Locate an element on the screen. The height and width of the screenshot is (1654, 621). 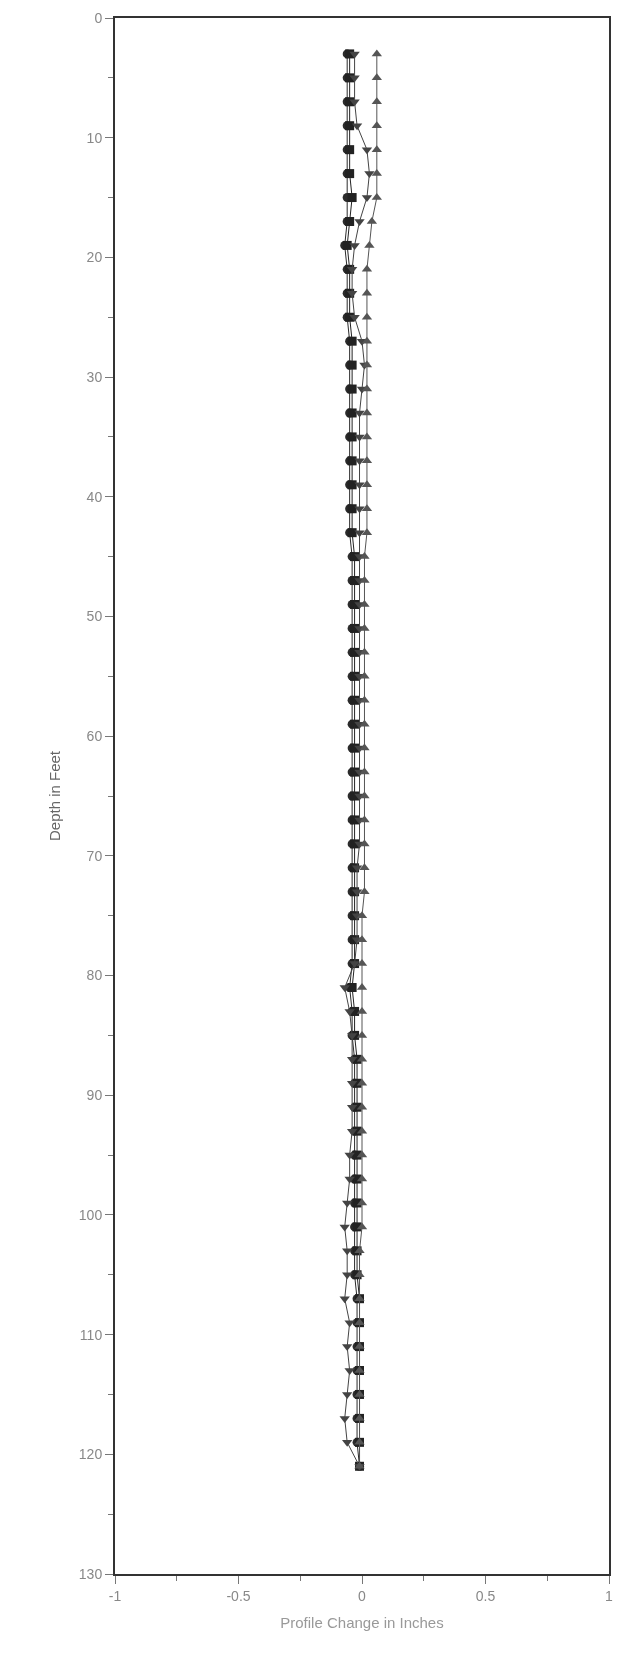
y-tick-label: 110 is located at coordinates (91, 1334).